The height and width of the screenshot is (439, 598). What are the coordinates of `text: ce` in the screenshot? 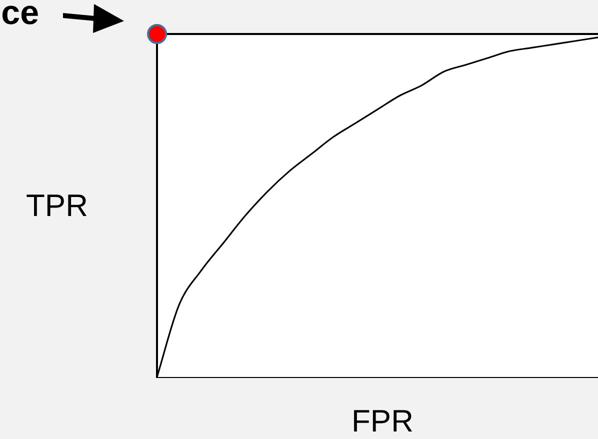 It's located at (20, 16).